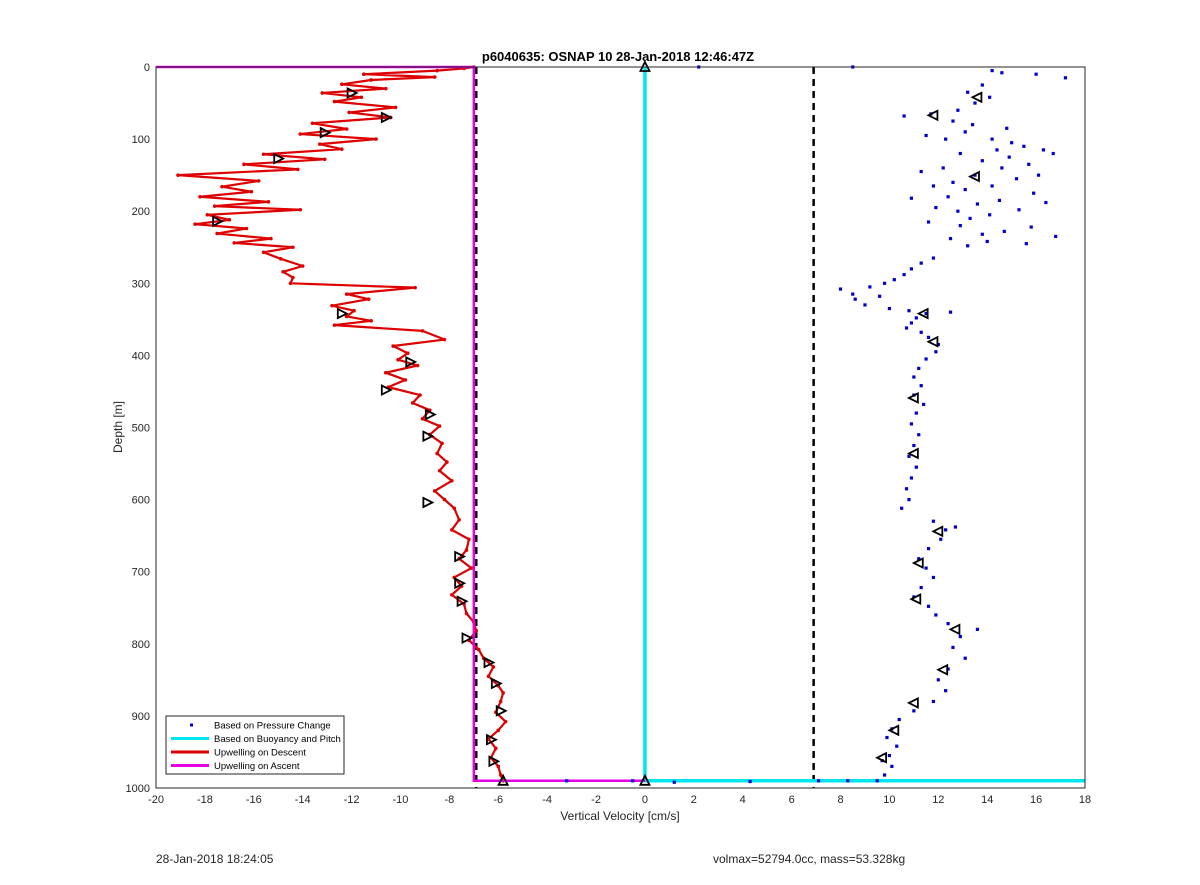 The image size is (1200, 885). Describe the element at coordinates (191, 725) in the screenshot. I see `legend-swatch-points` at that location.